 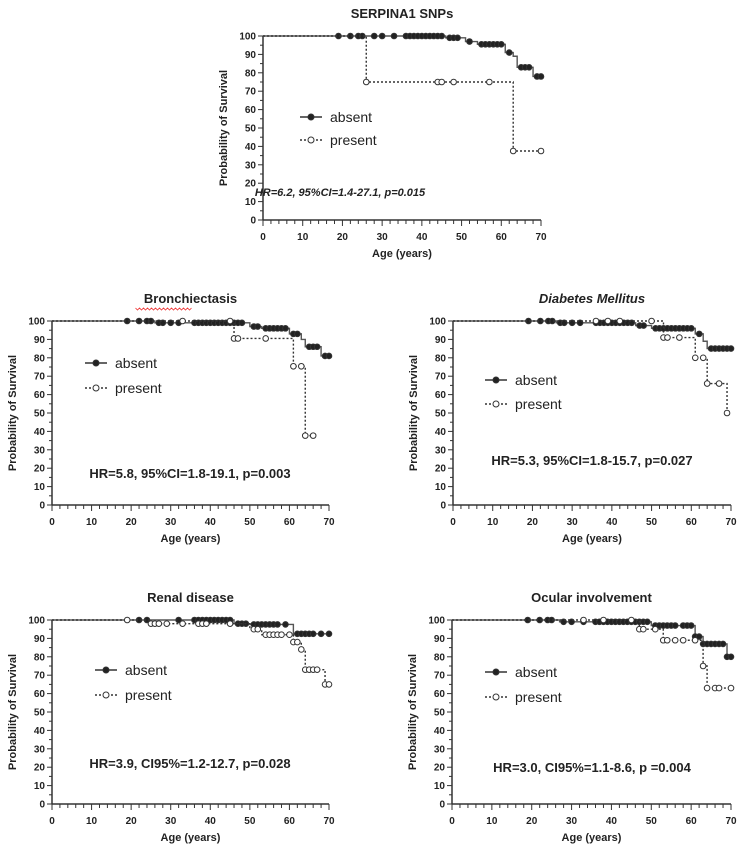 What do you see at coordinates (591, 597) in the screenshot?
I see `chart-title: Ocular involvement` at bounding box center [591, 597].